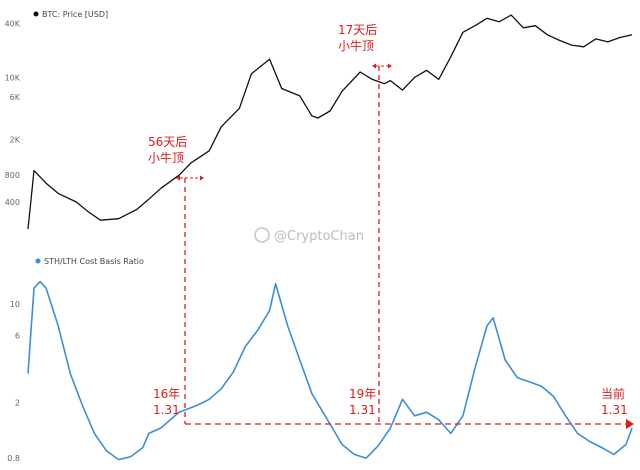  I want to click on label-current-value: 1.31, so click(614, 410).